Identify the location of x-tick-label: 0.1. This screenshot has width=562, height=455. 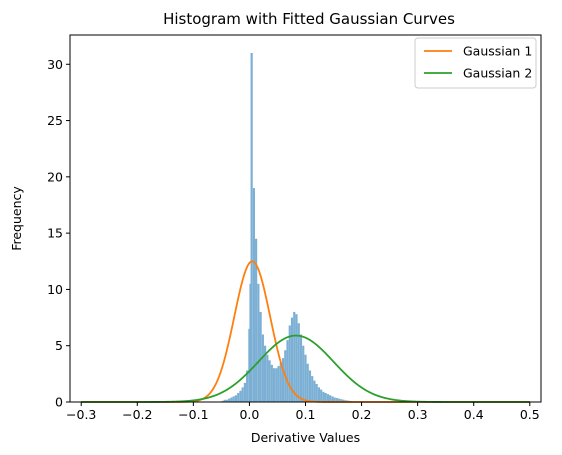
(306, 414).